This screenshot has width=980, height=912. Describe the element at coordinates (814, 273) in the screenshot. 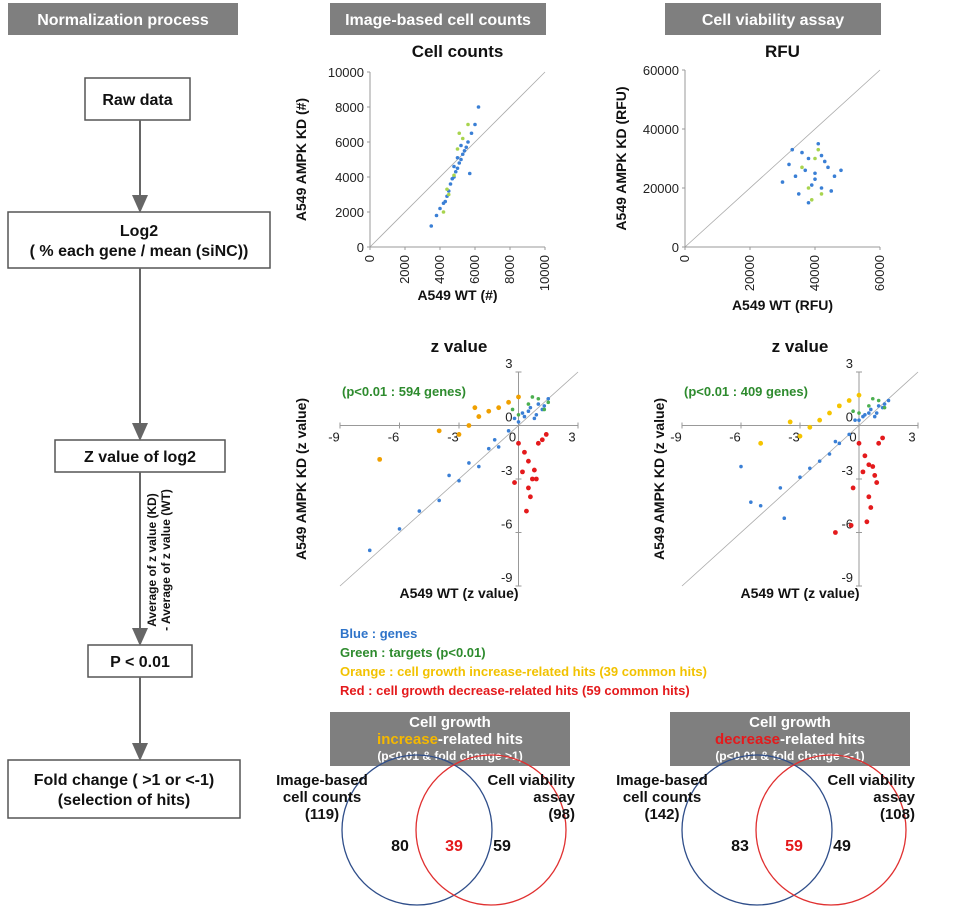

I see `x-tick-label: 40000` at that location.